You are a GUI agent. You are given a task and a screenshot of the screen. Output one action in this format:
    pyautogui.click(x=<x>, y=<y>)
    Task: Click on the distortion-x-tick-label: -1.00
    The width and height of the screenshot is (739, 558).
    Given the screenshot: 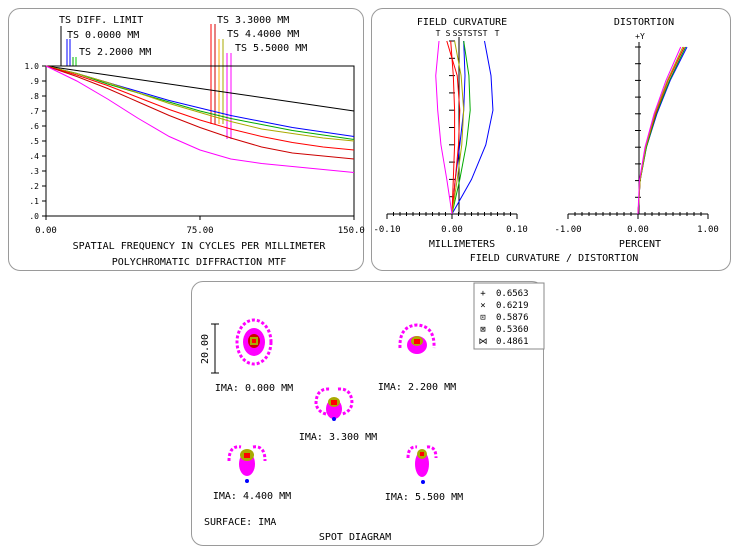 What is the action you would take?
    pyautogui.click(x=567, y=230)
    